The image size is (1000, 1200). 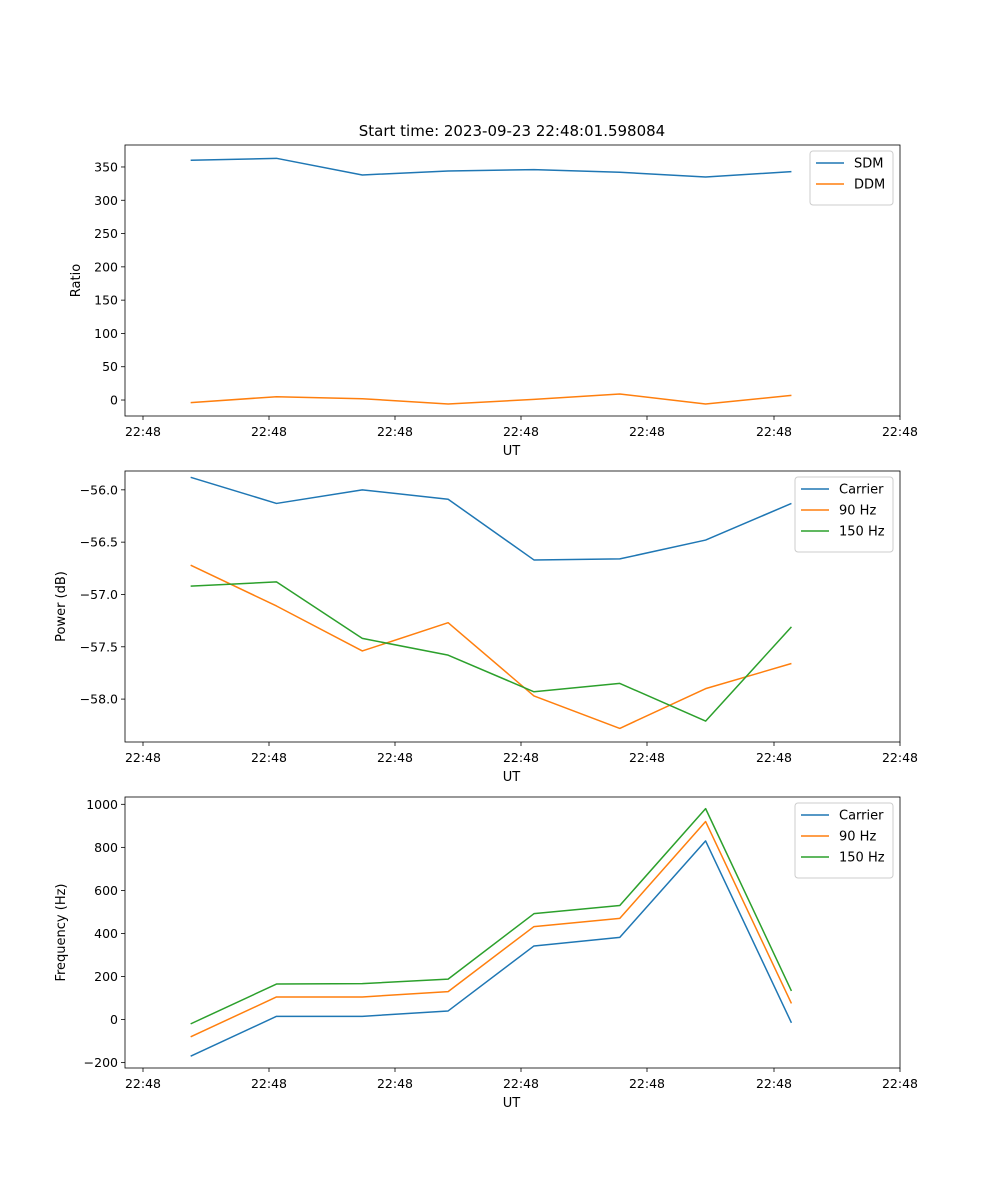 What do you see at coordinates (101, 1062) in the screenshot?
I see `y-tick-label: −200` at bounding box center [101, 1062].